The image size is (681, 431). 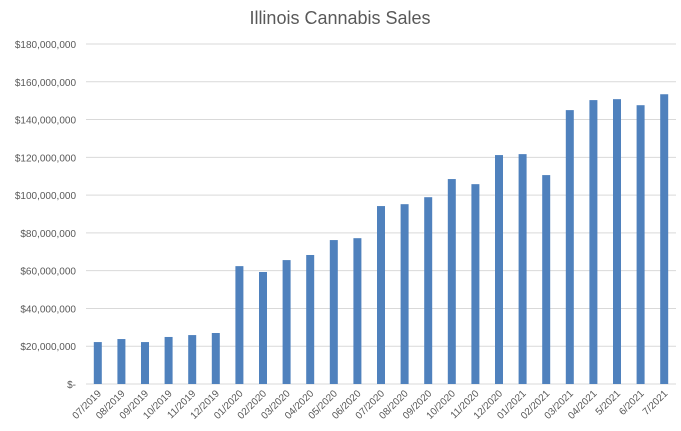 What do you see at coordinates (339, 18) in the screenshot?
I see `chart-title: Illinois Cannabis Sales` at bounding box center [339, 18].